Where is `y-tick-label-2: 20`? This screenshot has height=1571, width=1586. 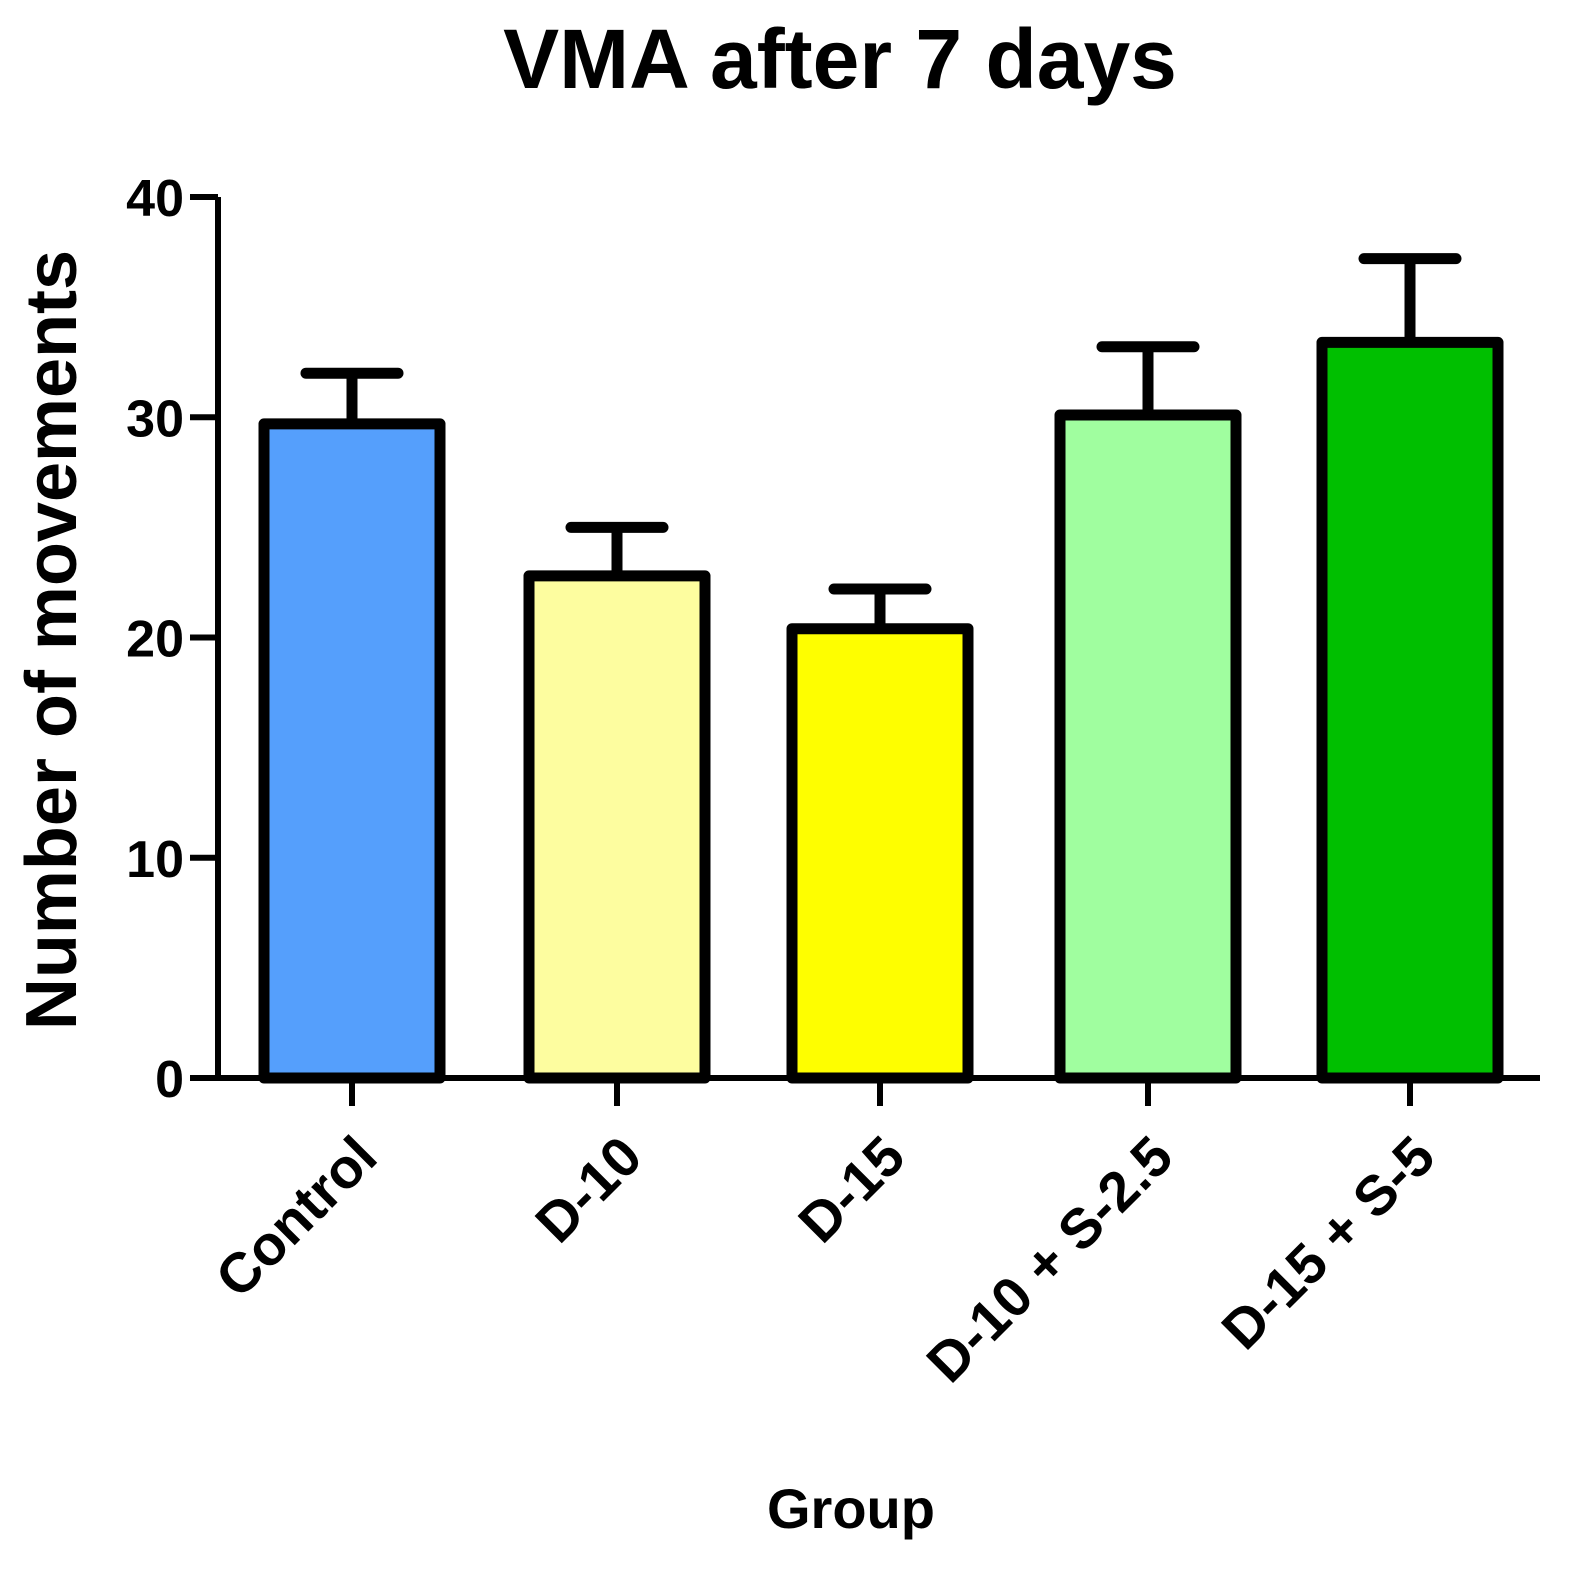 y-tick-label-2: 20 is located at coordinates (155, 640).